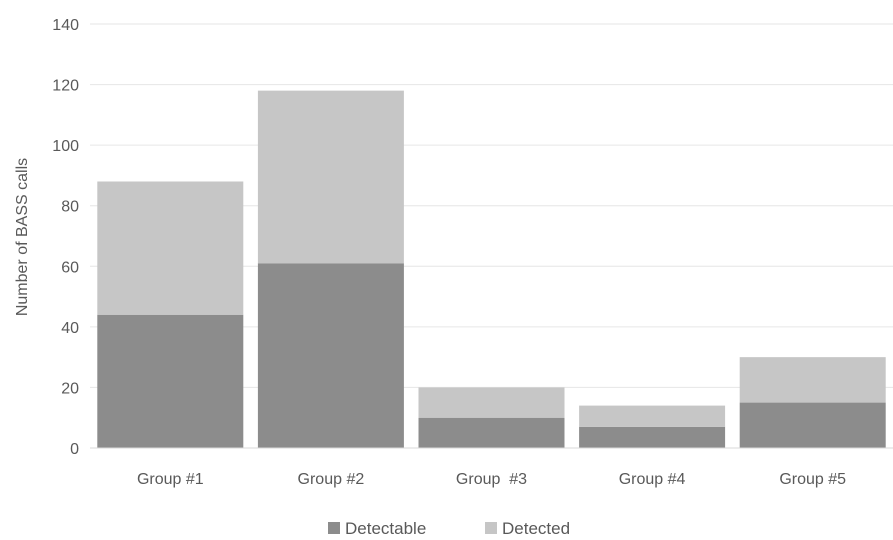 The width and height of the screenshot is (893, 540). I want to click on legend: Detectable Detected, so click(449, 528).